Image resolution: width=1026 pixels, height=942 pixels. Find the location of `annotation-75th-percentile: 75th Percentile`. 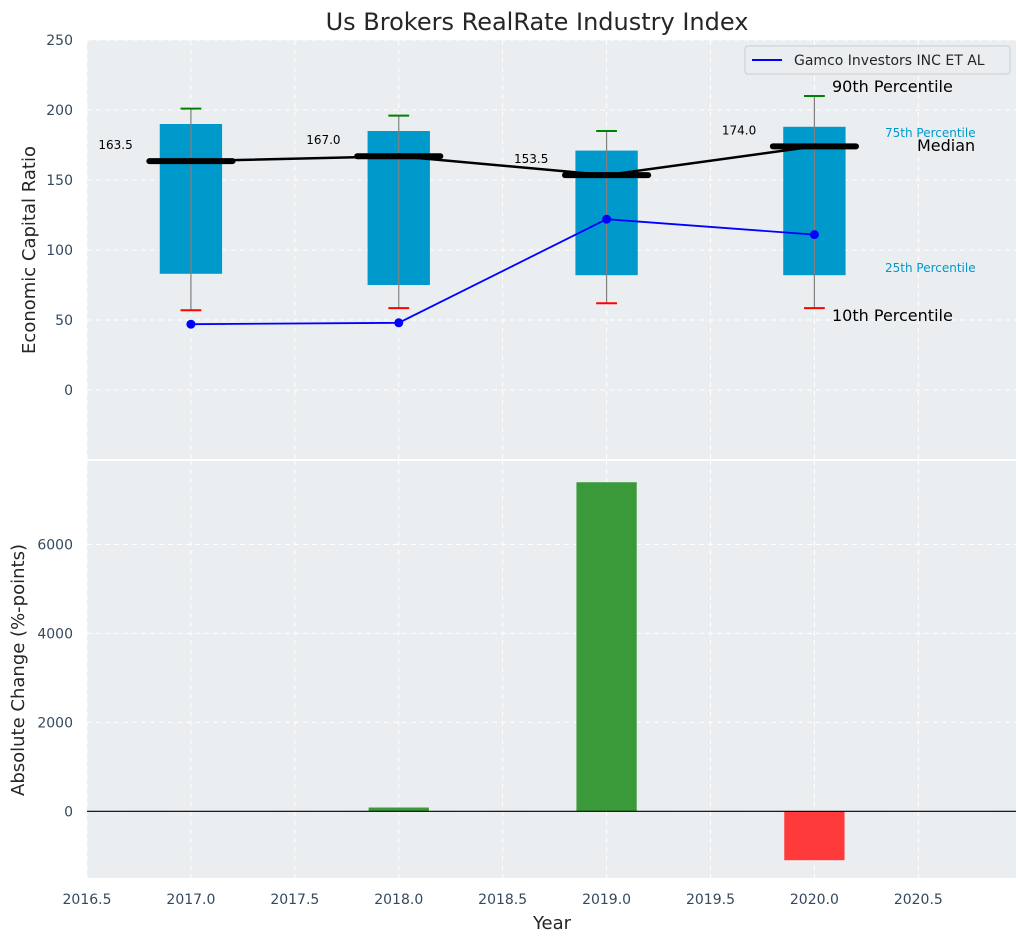

annotation-75th-percentile: 75th Percentile is located at coordinates (930, 133).